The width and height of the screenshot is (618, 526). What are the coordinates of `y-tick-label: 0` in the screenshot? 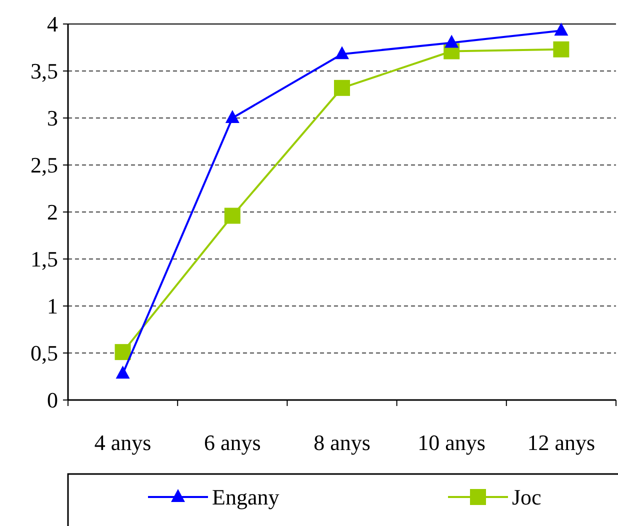 It's located at (52, 400).